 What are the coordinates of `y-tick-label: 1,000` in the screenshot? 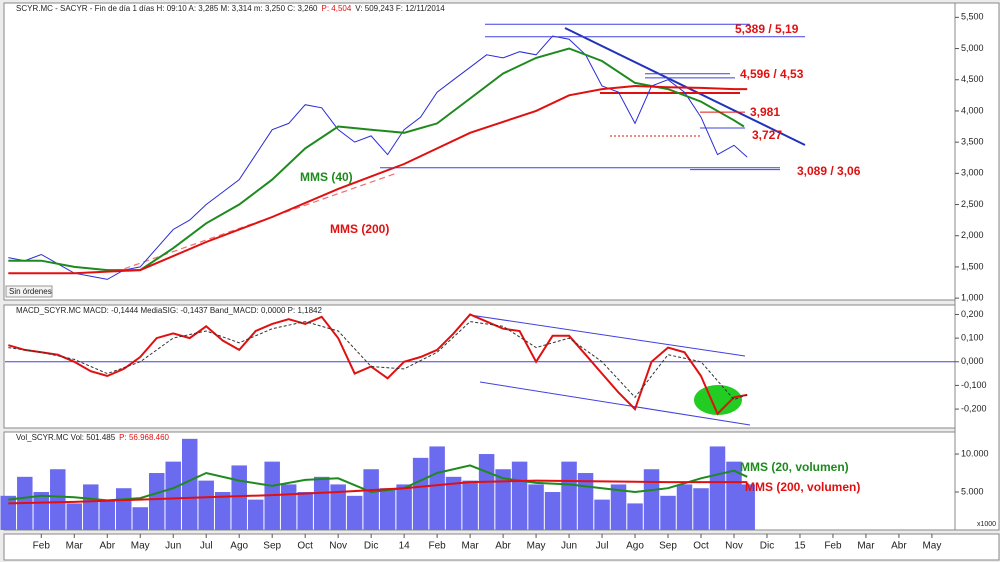 It's located at (972, 298).